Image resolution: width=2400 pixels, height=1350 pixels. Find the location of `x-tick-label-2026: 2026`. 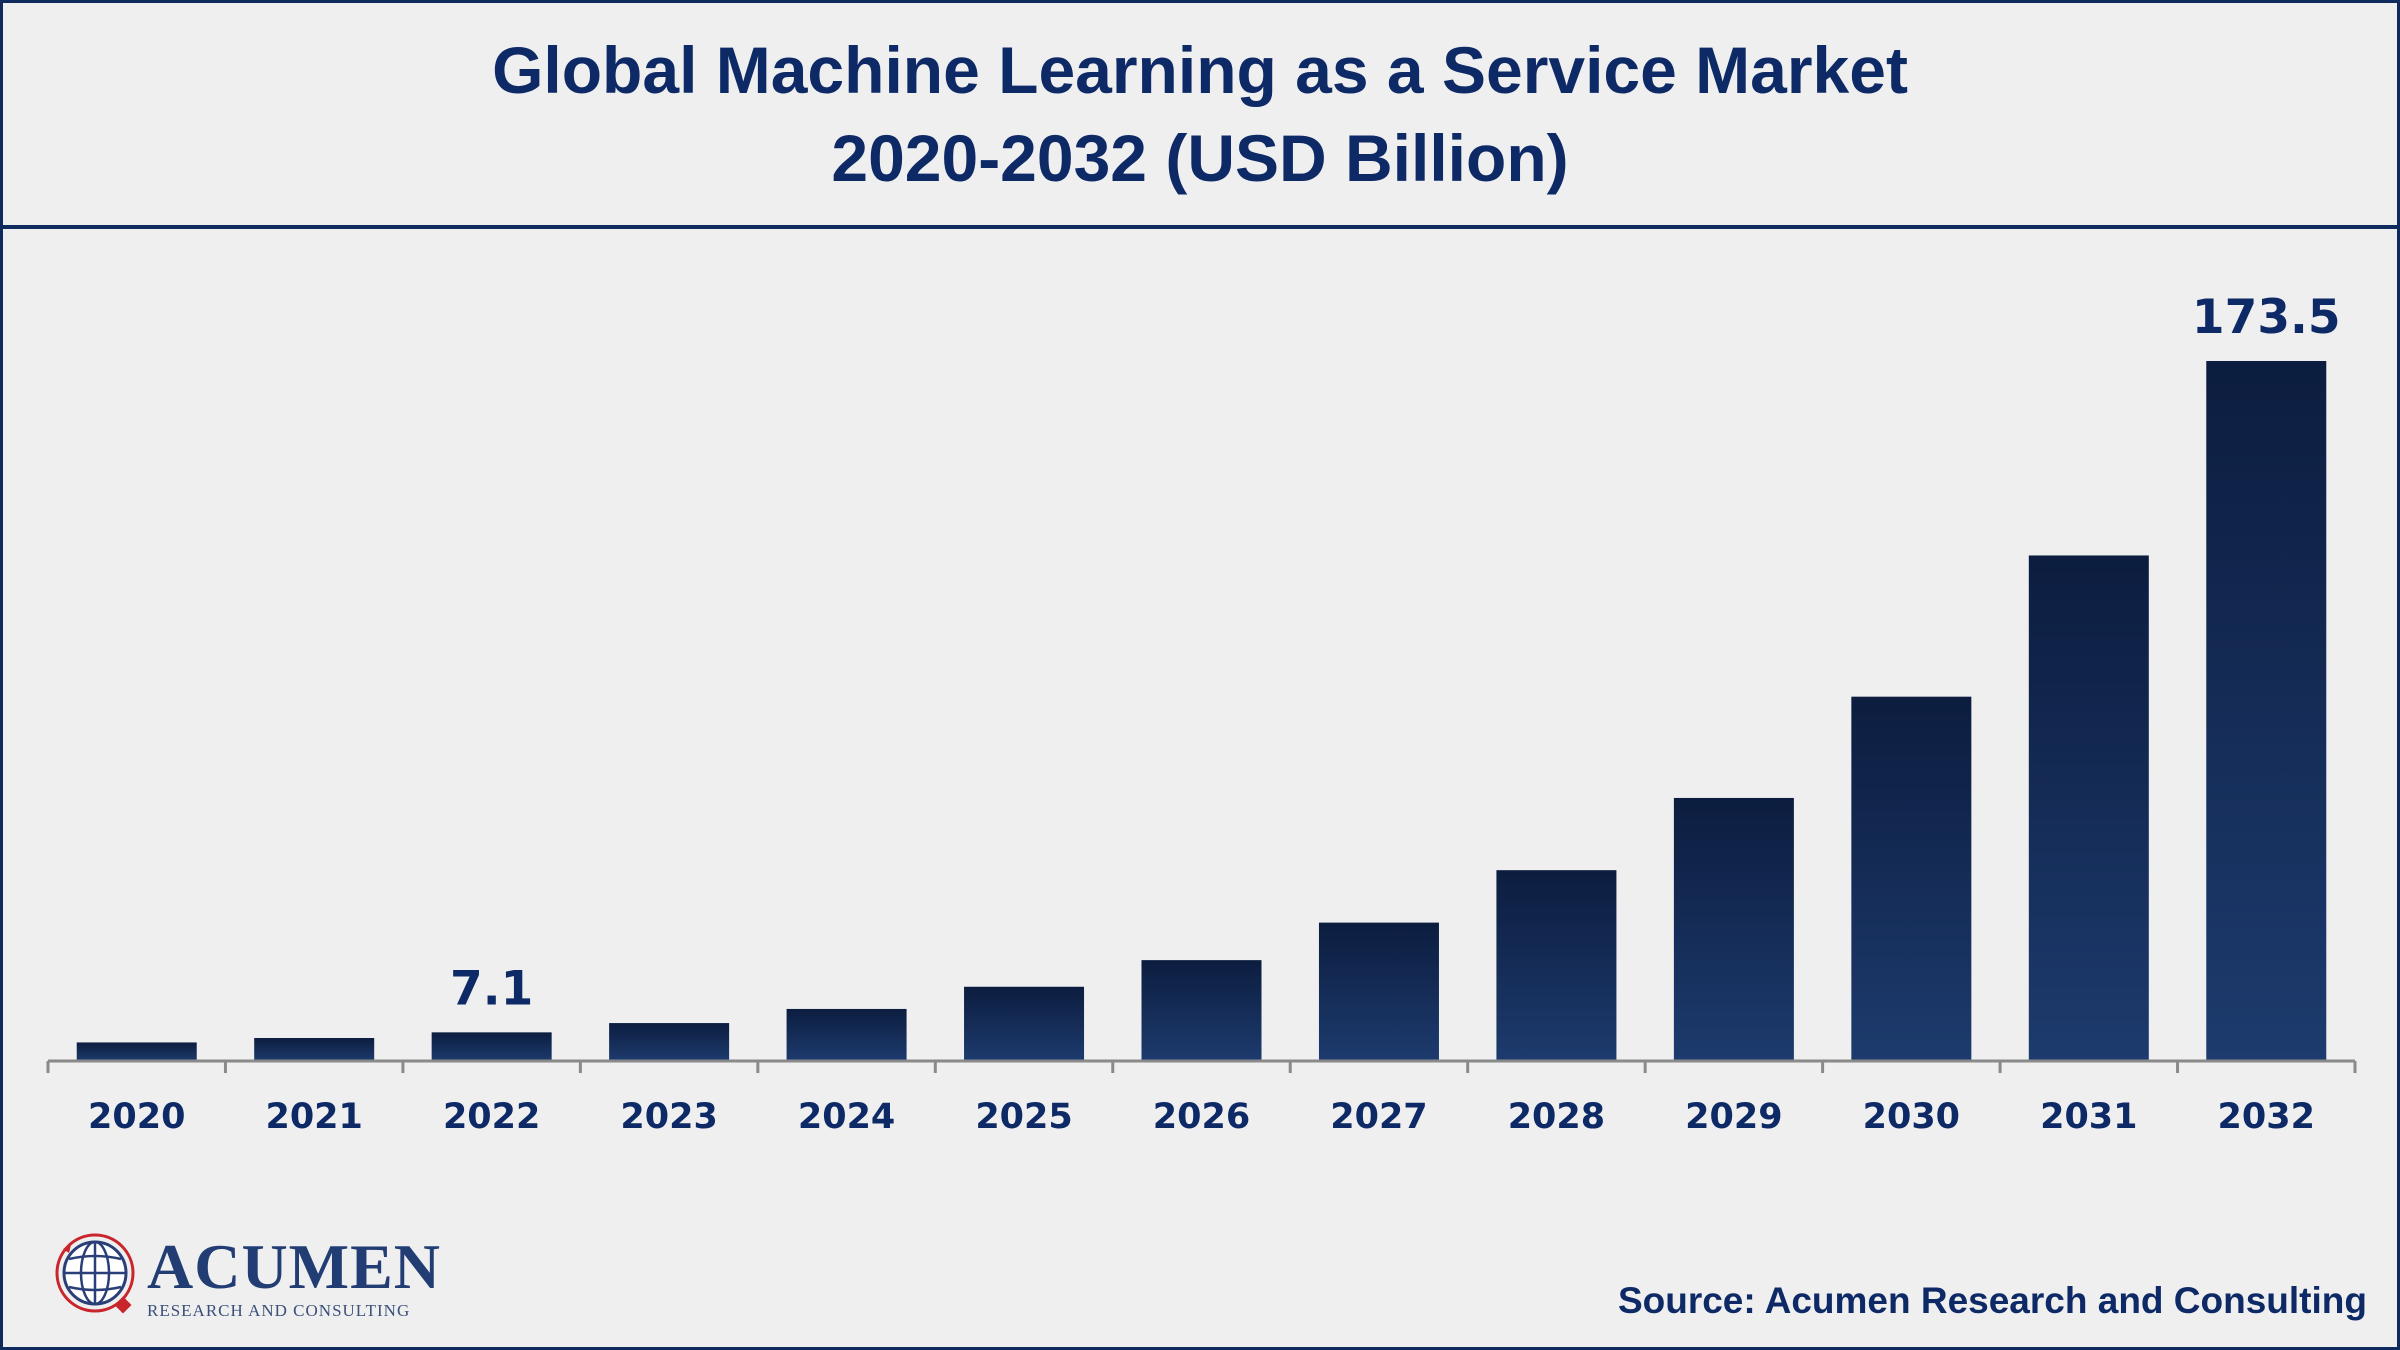

x-tick-label-2026: 2026 is located at coordinates (1201, 1117).